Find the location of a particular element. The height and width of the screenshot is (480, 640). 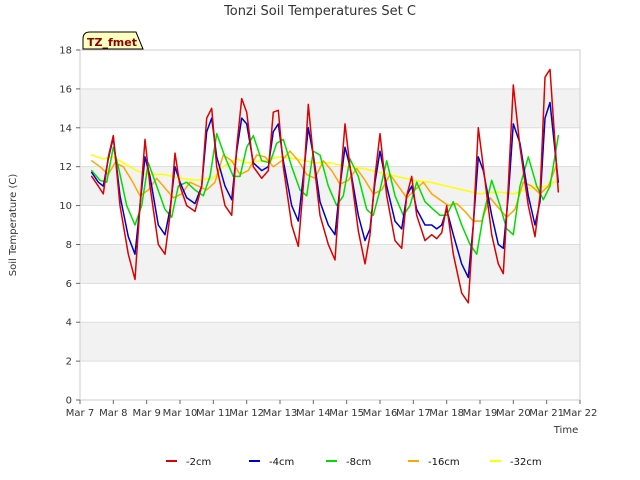

y-tick-label: 12 is located at coordinates (65, 167).